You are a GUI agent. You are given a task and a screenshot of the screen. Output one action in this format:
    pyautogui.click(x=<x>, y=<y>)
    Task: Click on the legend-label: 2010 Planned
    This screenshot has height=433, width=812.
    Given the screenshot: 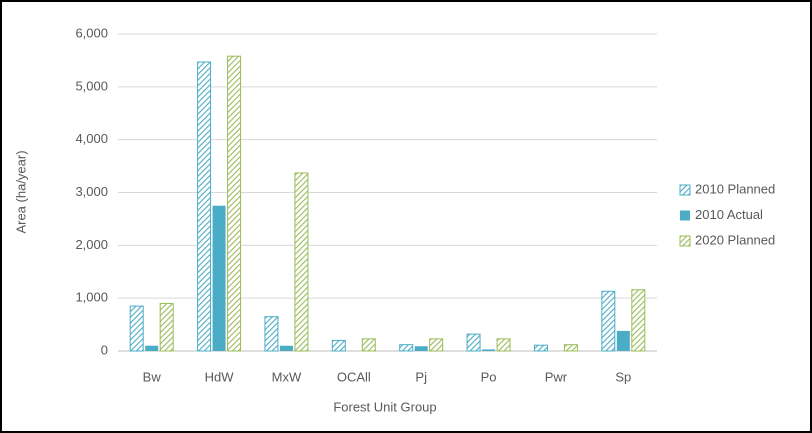 What is the action you would take?
    pyautogui.click(x=735, y=188)
    